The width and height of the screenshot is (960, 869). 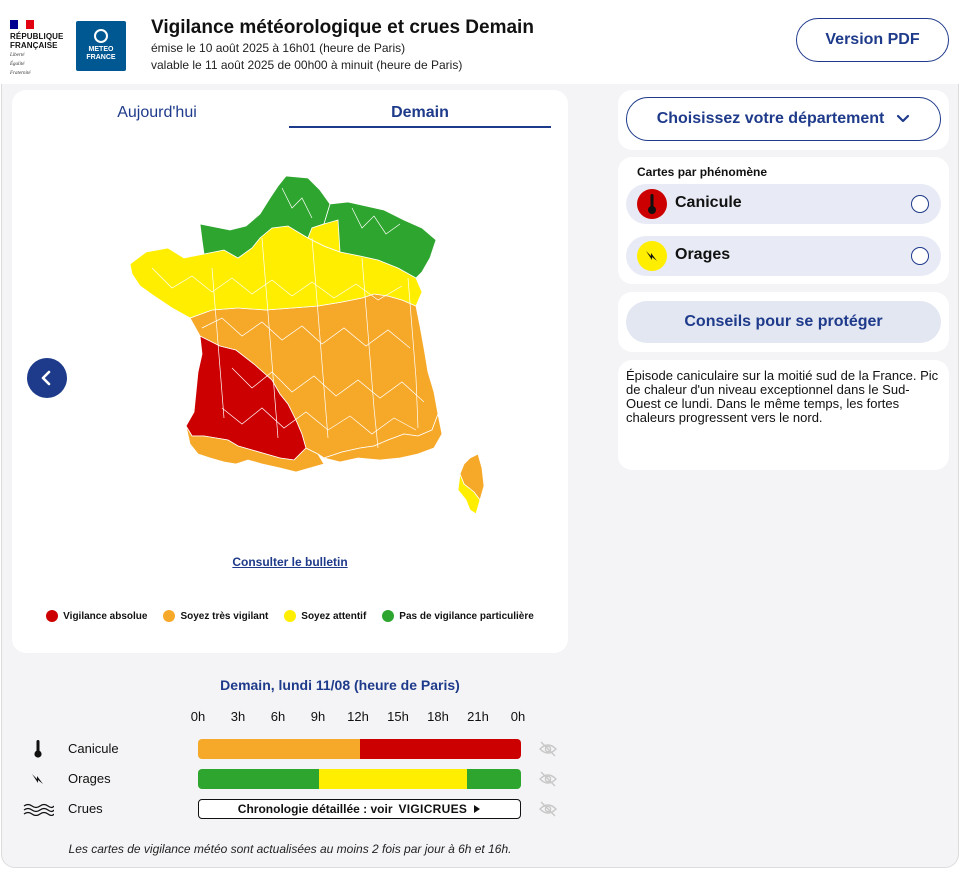 I want to click on legend-dot-red, so click(x=52, y=616).